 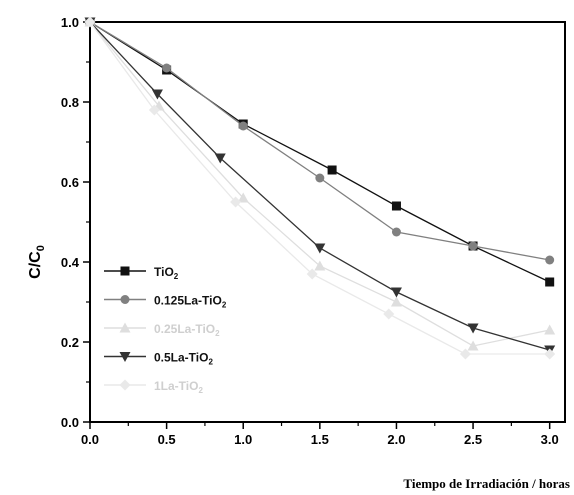 I want to click on legend-label: TiO2, so click(x=166, y=273).